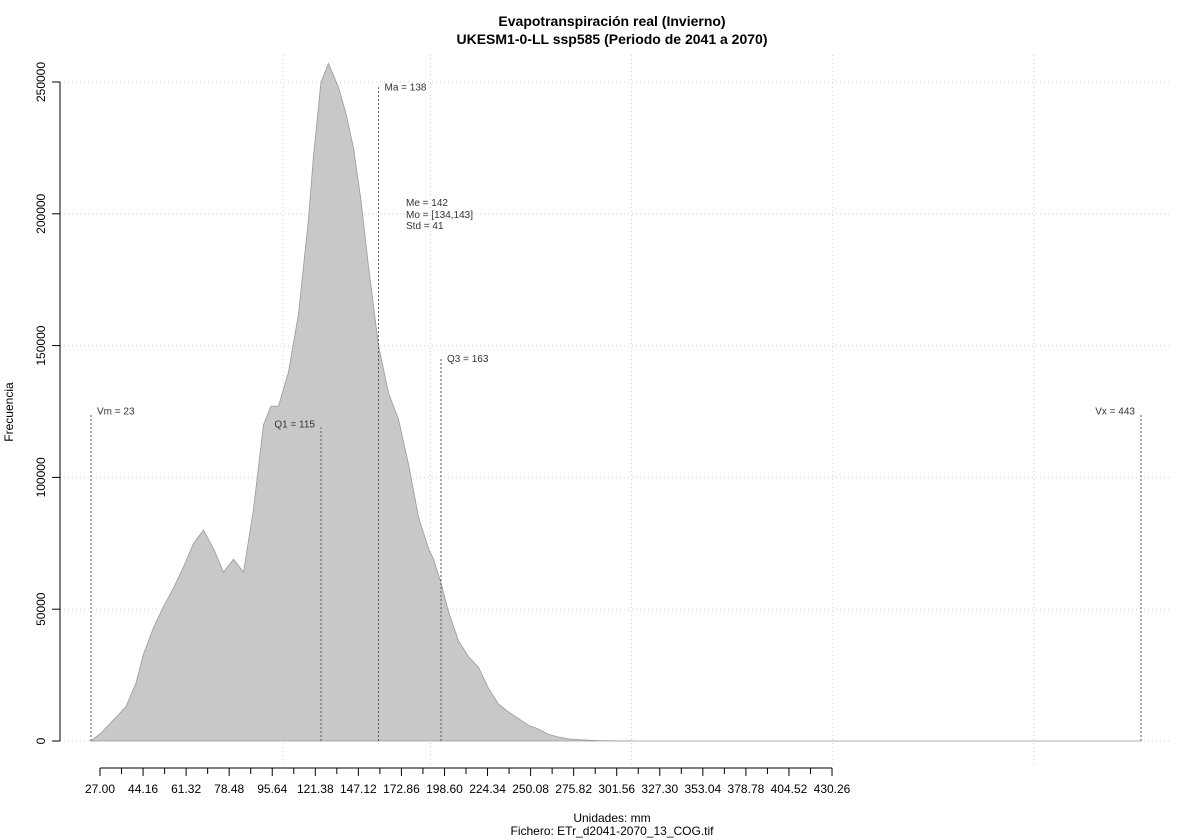 The height and width of the screenshot is (840, 1200). I want to click on x-tick-label: 147.12, so click(358, 789).